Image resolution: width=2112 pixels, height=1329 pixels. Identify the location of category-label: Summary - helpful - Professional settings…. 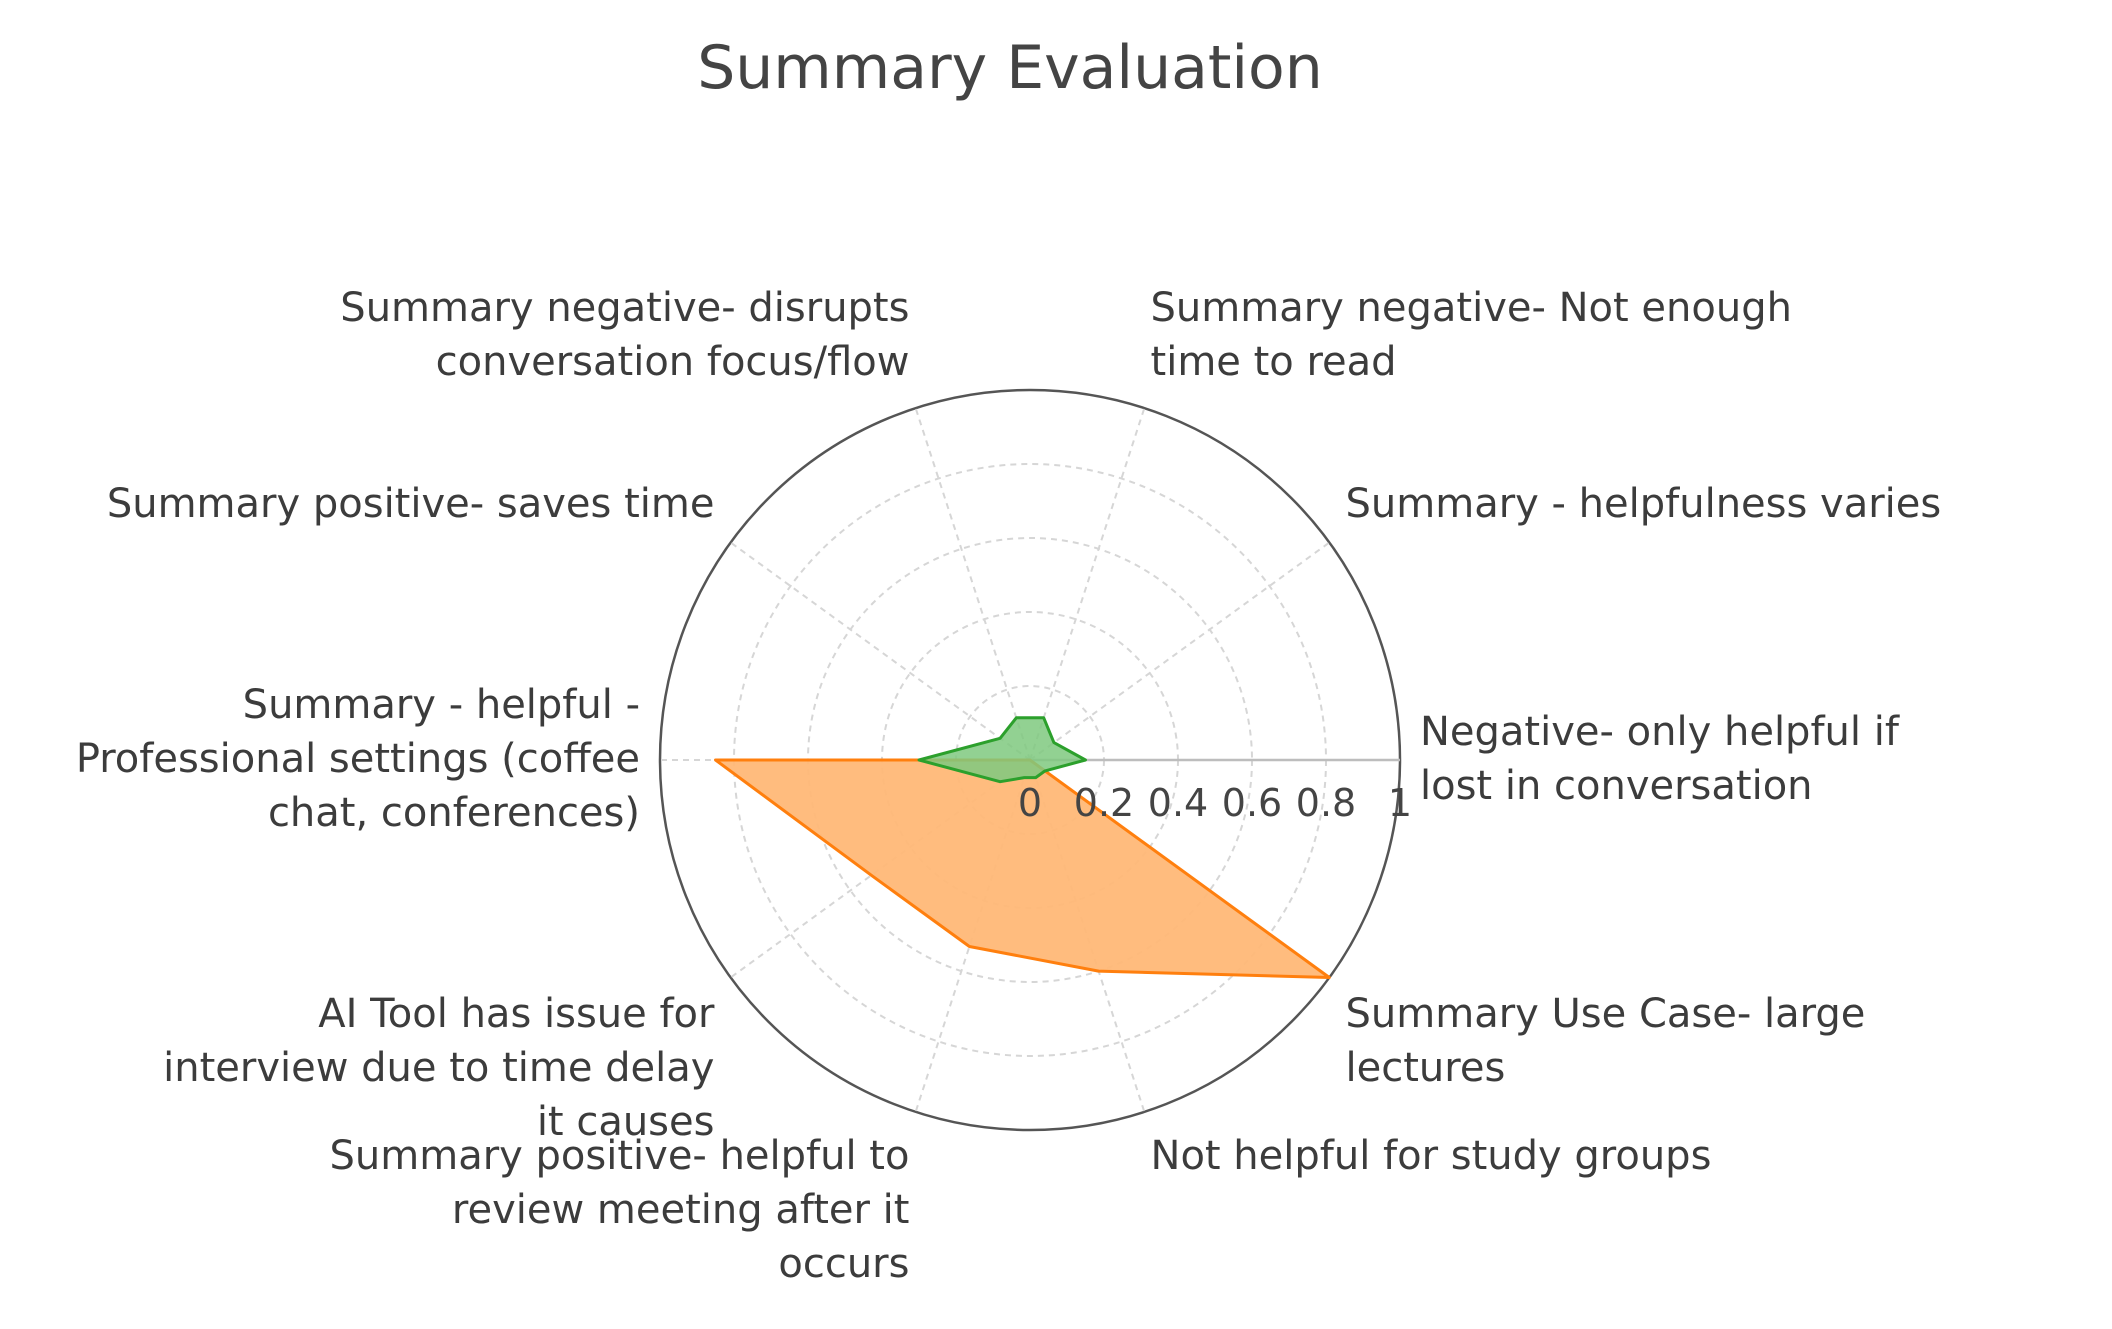
(358, 759).